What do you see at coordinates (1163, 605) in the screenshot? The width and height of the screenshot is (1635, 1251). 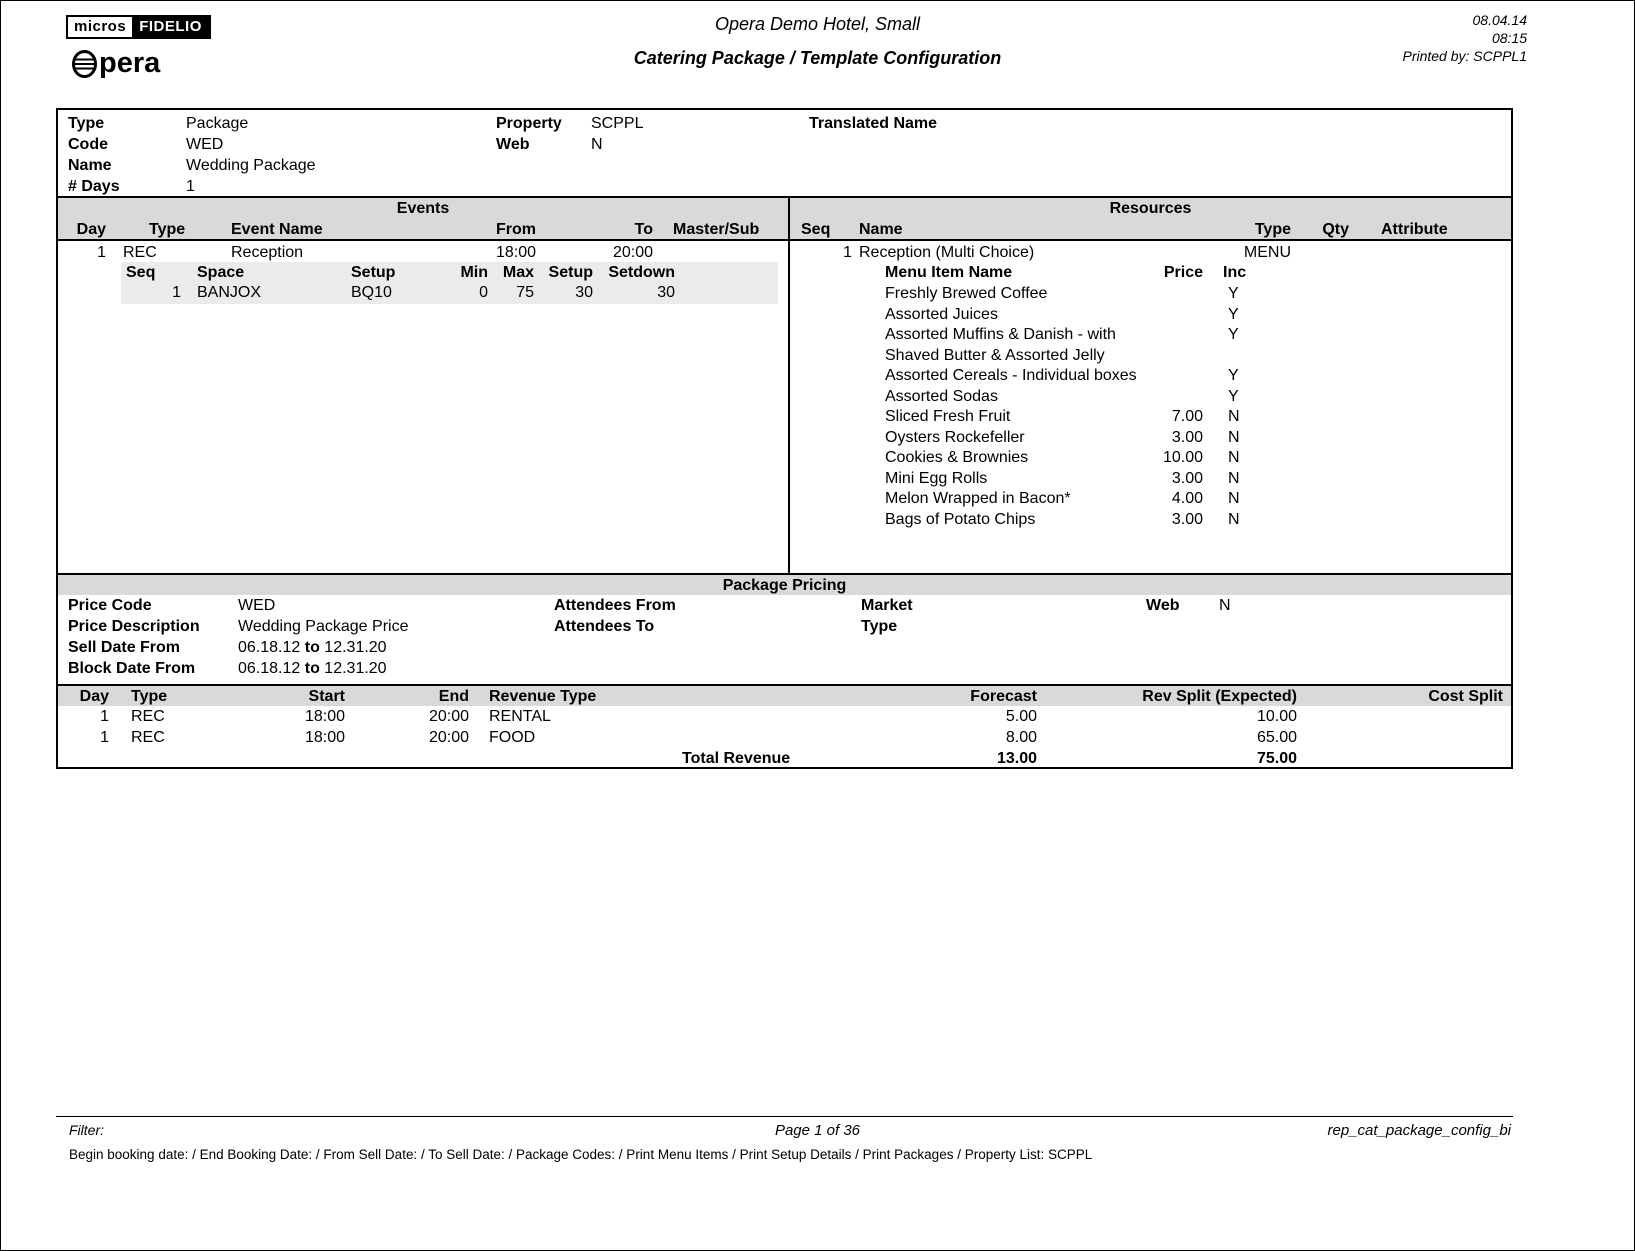 I see `pricing-web-label: Web` at bounding box center [1163, 605].